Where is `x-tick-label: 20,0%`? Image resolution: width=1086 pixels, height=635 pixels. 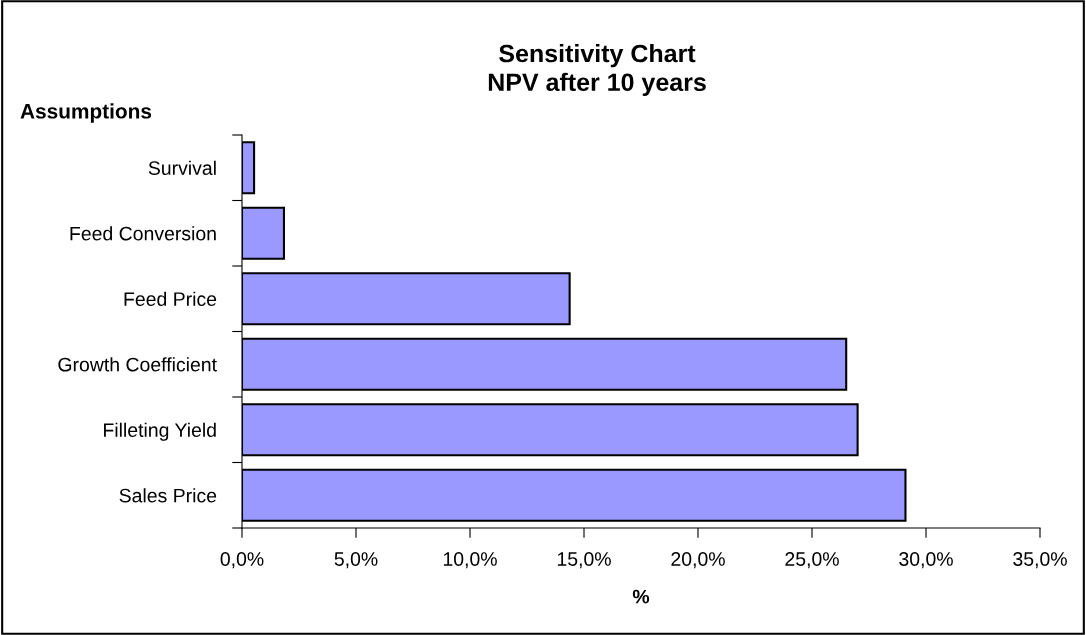 x-tick-label: 20,0% is located at coordinates (698, 560).